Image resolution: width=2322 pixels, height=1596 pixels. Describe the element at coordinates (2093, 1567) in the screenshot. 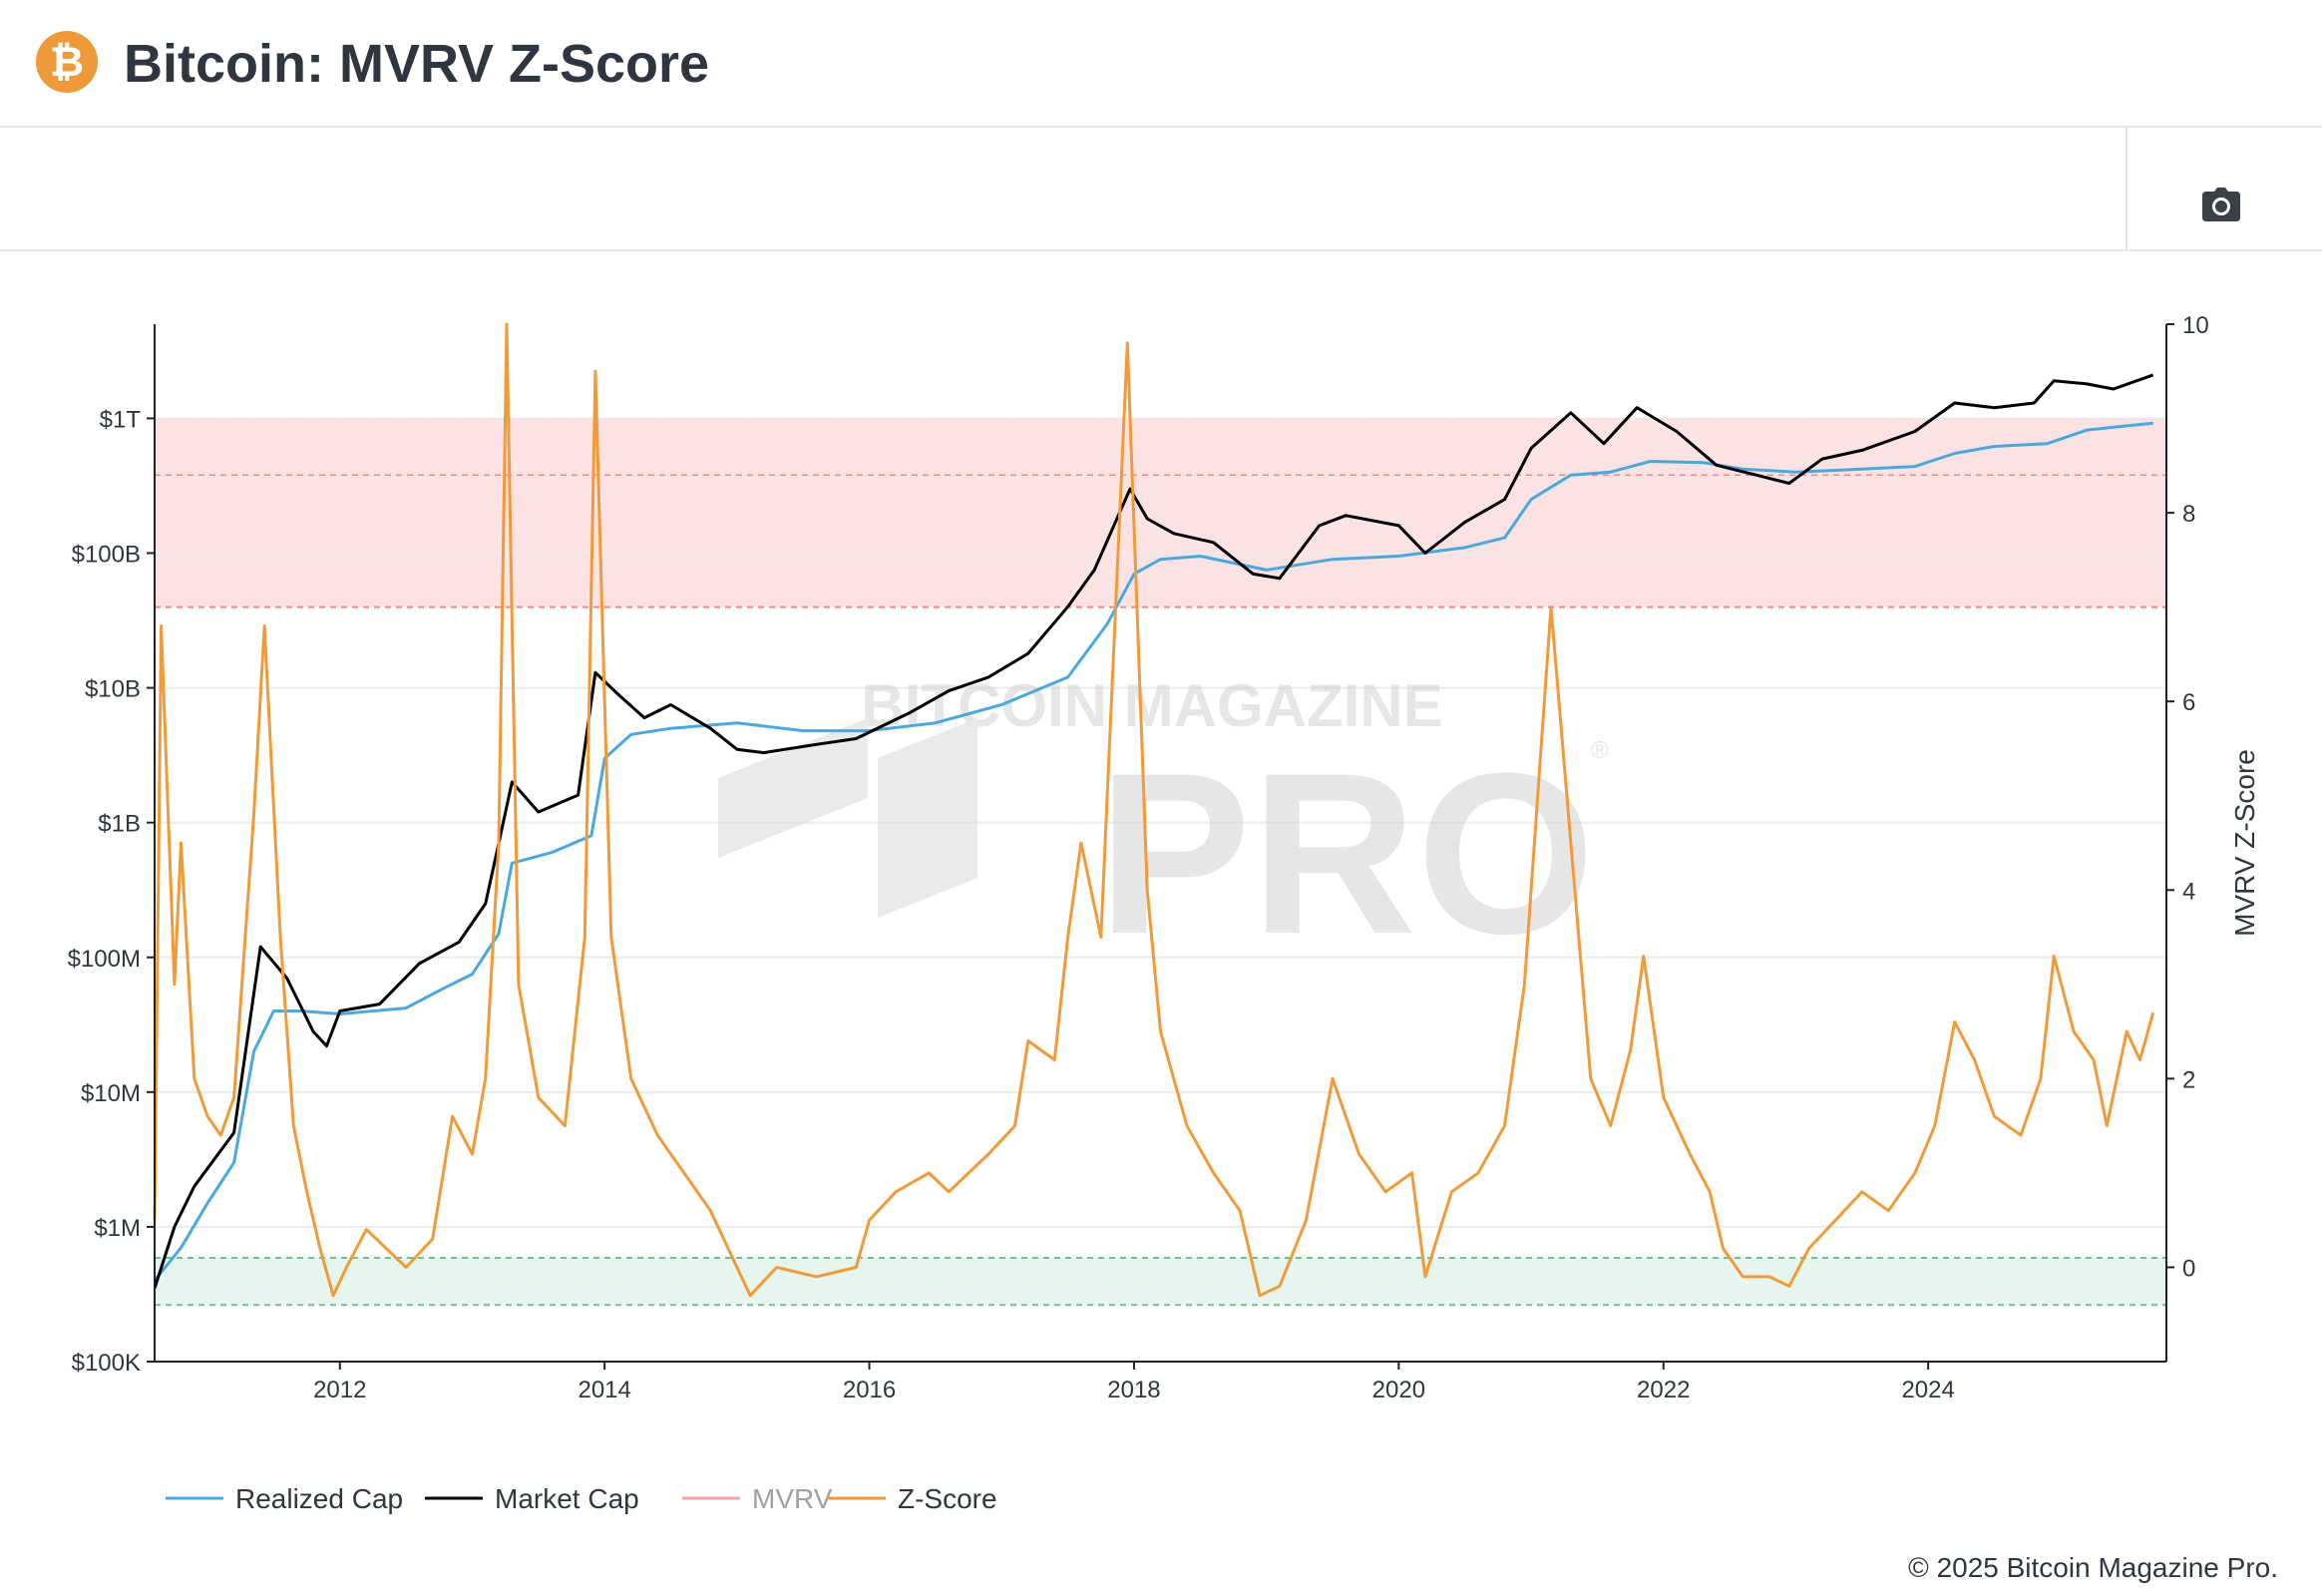

I see `copyright-text: © 2025 Bitcoin Magazine Pro.` at that location.